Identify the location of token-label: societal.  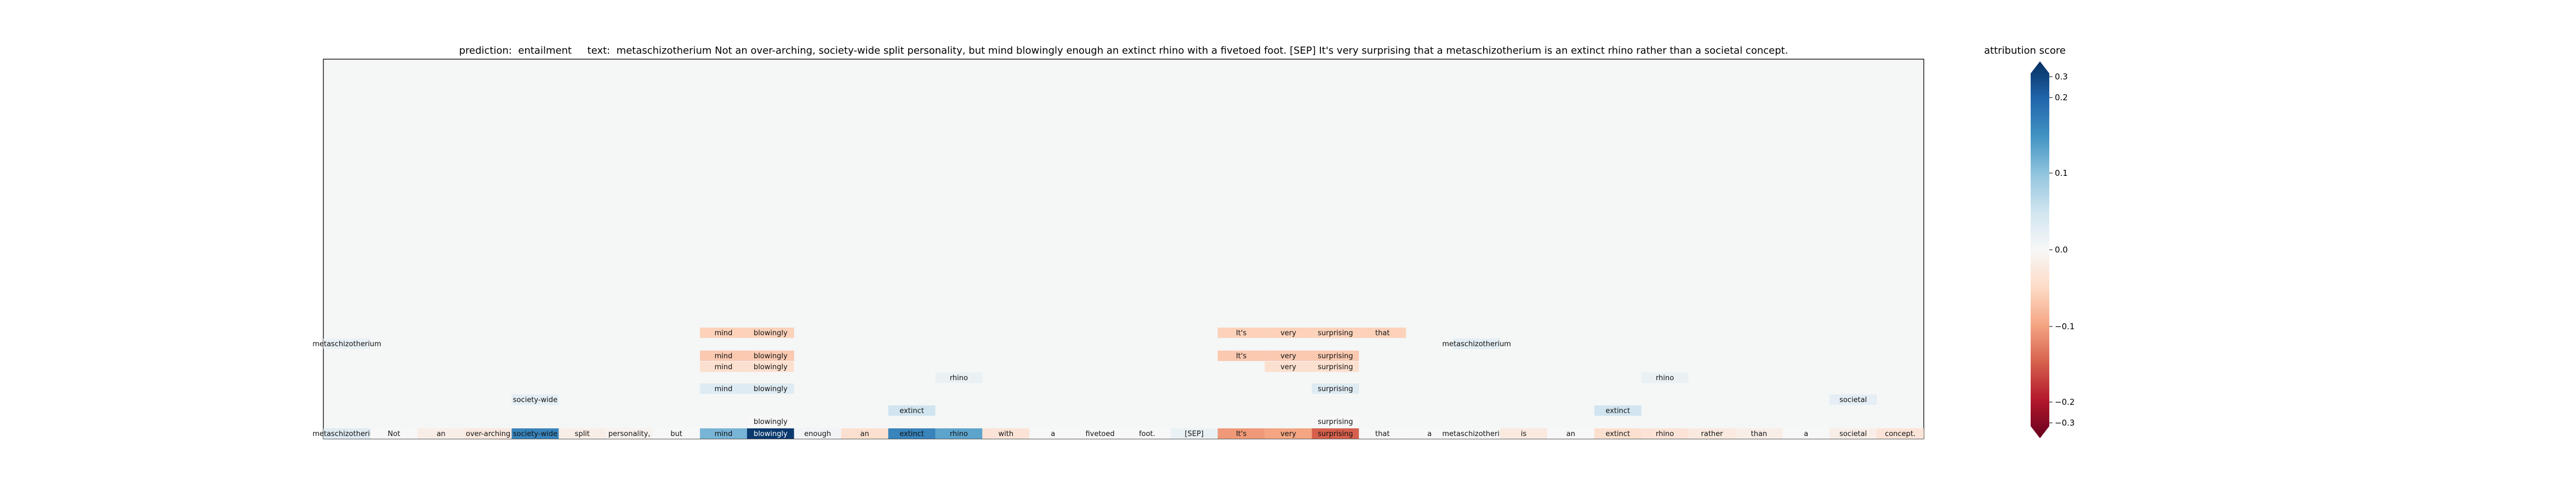
(1853, 434).